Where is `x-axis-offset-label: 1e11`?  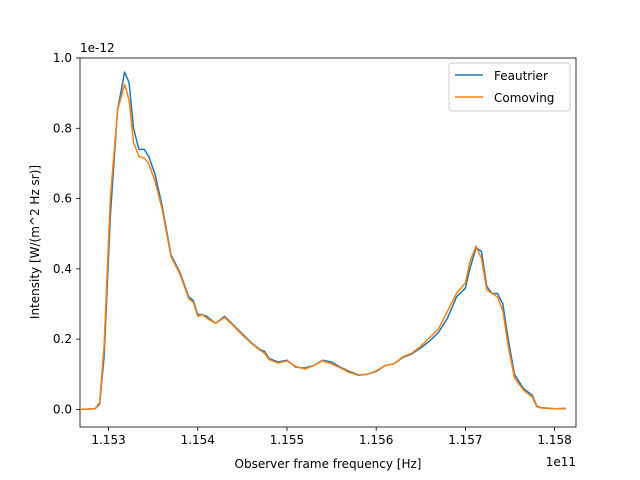
x-axis-offset-label: 1e11 is located at coordinates (561, 462).